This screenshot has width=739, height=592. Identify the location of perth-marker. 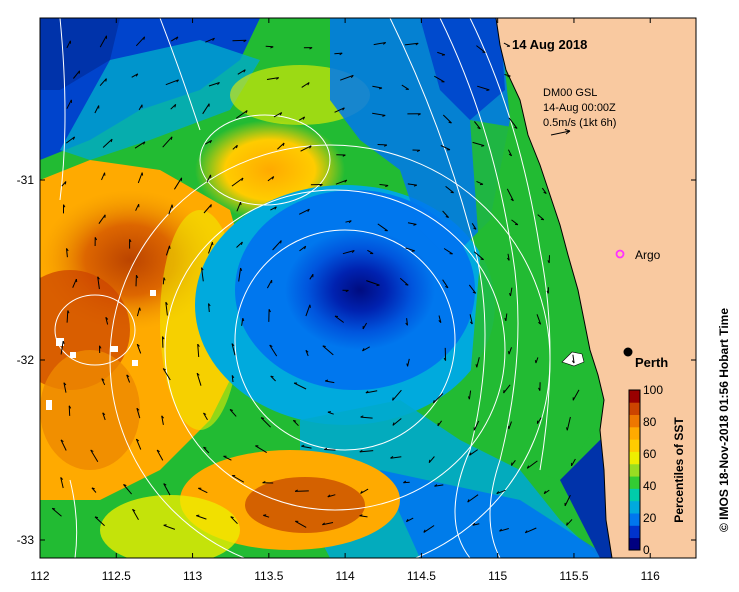
(628, 352).